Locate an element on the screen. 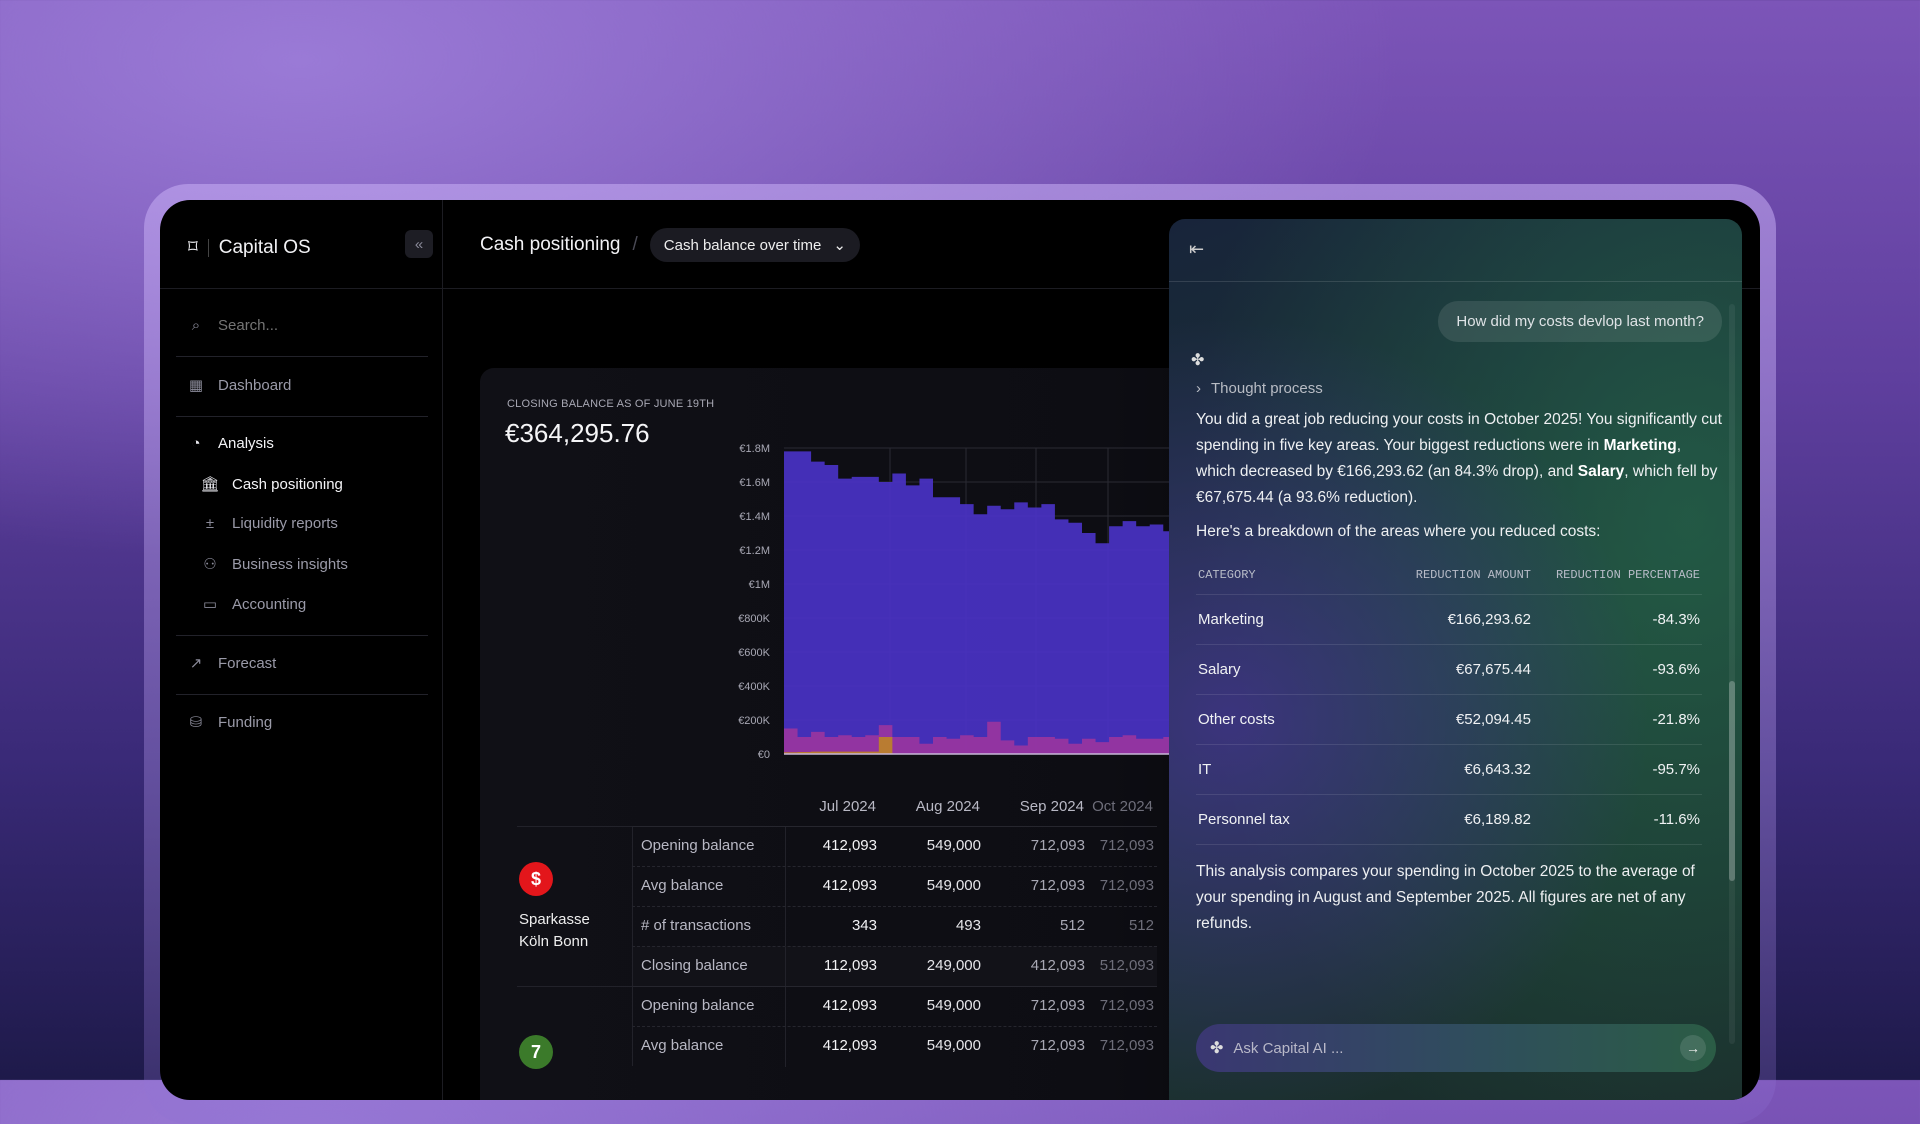 This screenshot has height=1124, width=1920. sidebar-item-accounting: ▭ Accounting is located at coordinates (253, 604).